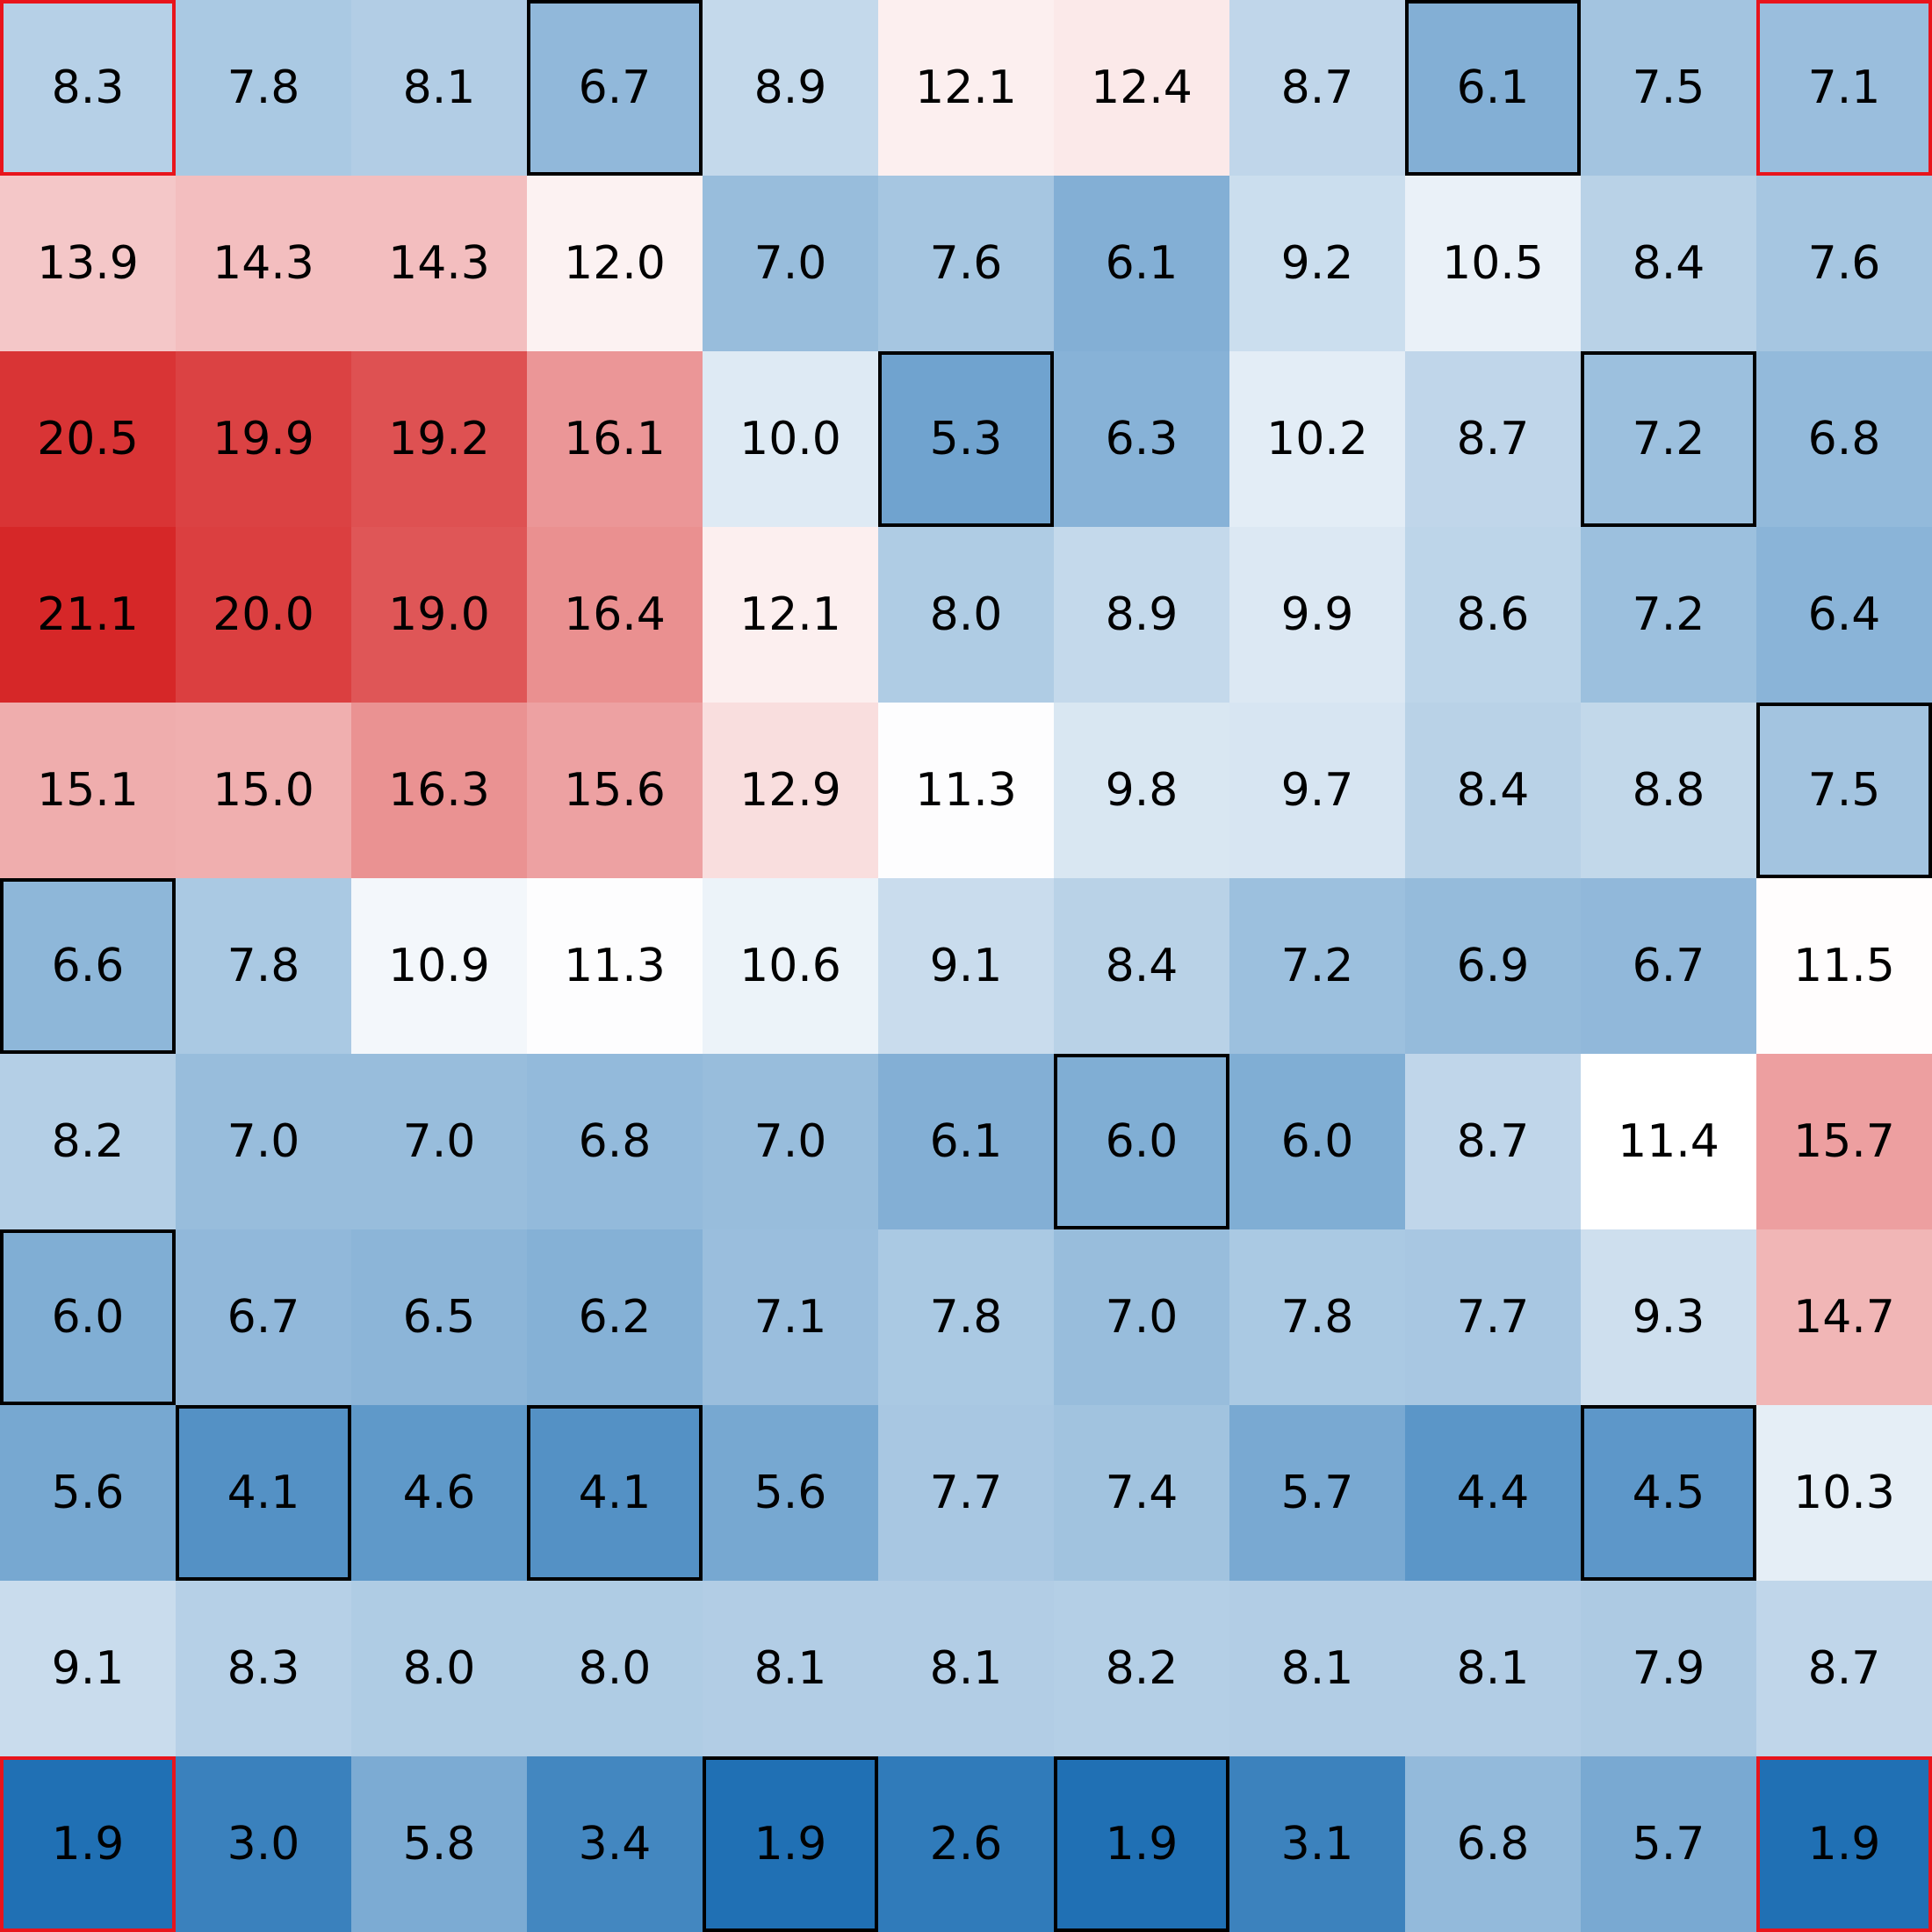 The height and width of the screenshot is (1932, 1932). I want to click on heatmap-value-label-r10-c6: 1.9, so click(1142, 1845).